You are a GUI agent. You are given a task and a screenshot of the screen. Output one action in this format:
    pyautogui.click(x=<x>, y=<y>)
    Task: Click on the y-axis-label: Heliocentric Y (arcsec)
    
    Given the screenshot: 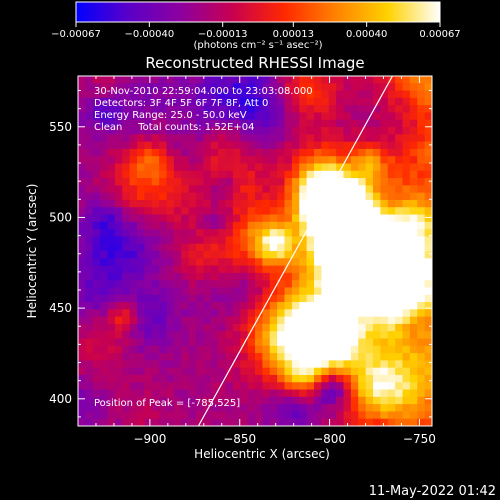 What is the action you would take?
    pyautogui.click(x=32, y=251)
    